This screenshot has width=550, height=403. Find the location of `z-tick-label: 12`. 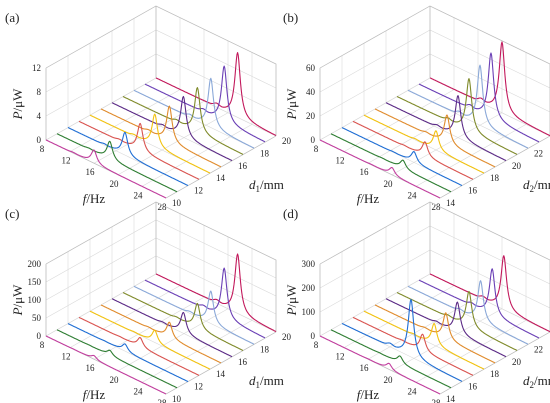

z-tick-label: 12 is located at coordinates (36, 68).